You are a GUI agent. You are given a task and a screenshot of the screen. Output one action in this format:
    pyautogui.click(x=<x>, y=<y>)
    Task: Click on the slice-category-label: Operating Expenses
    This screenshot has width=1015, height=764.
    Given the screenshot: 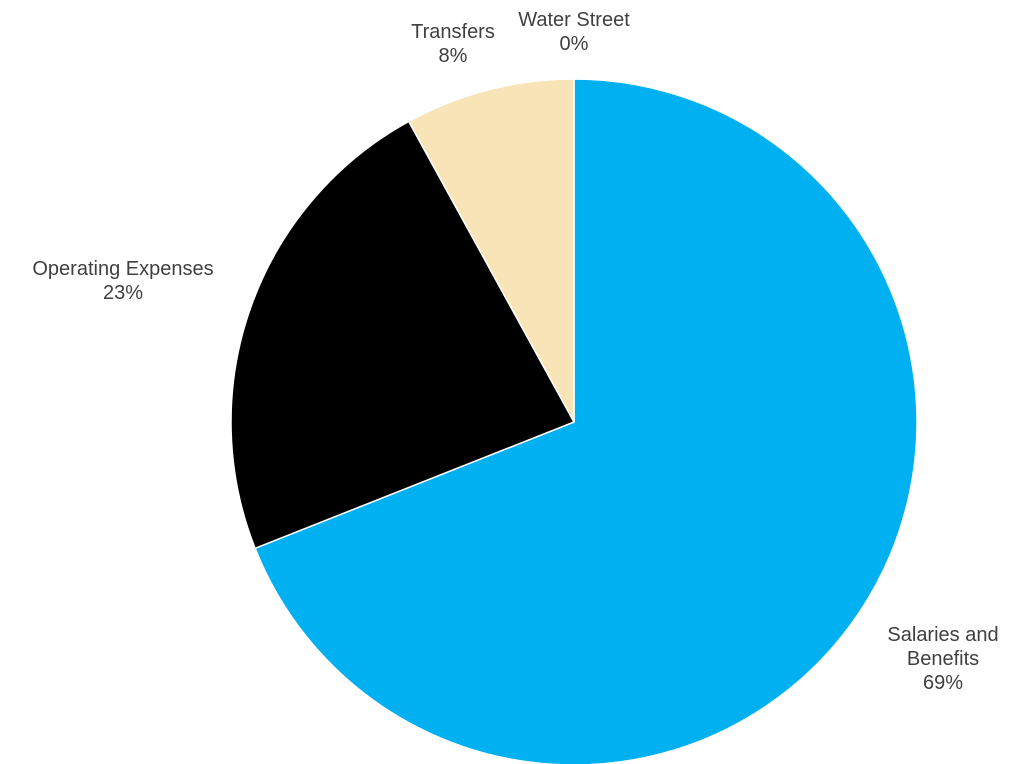 What is the action you would take?
    pyautogui.click(x=122, y=269)
    